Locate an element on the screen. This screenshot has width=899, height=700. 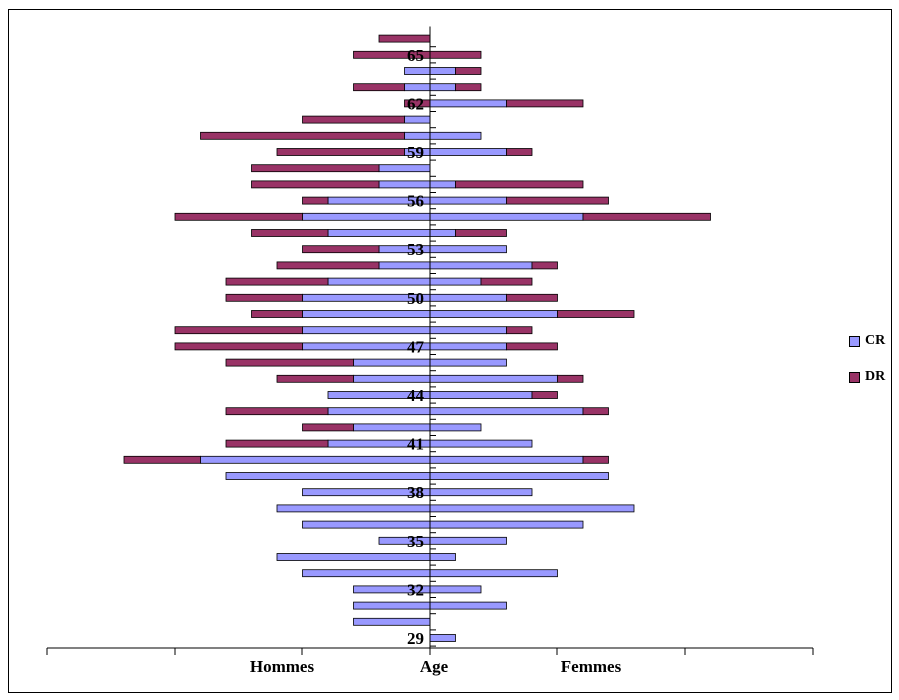
legend-label-cr: CR is located at coordinates (875, 340).